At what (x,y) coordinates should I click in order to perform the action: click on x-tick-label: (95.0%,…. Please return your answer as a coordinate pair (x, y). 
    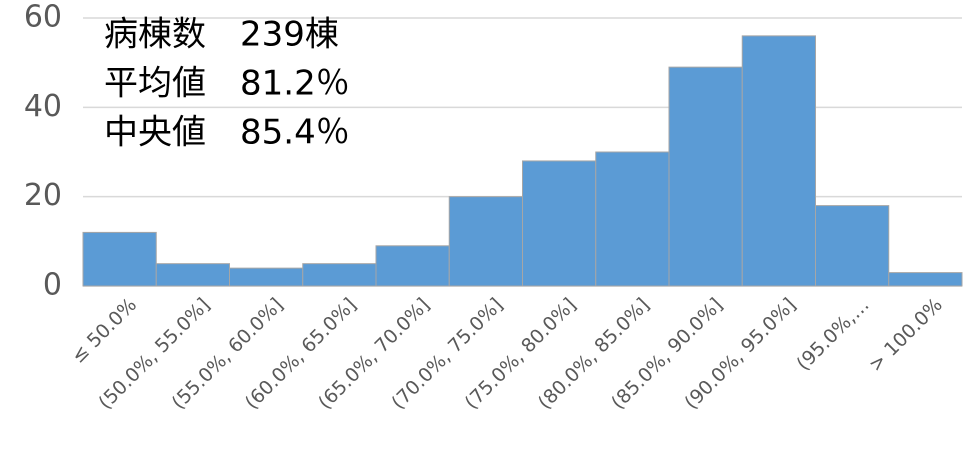
    Looking at the image, I should click on (832, 334).